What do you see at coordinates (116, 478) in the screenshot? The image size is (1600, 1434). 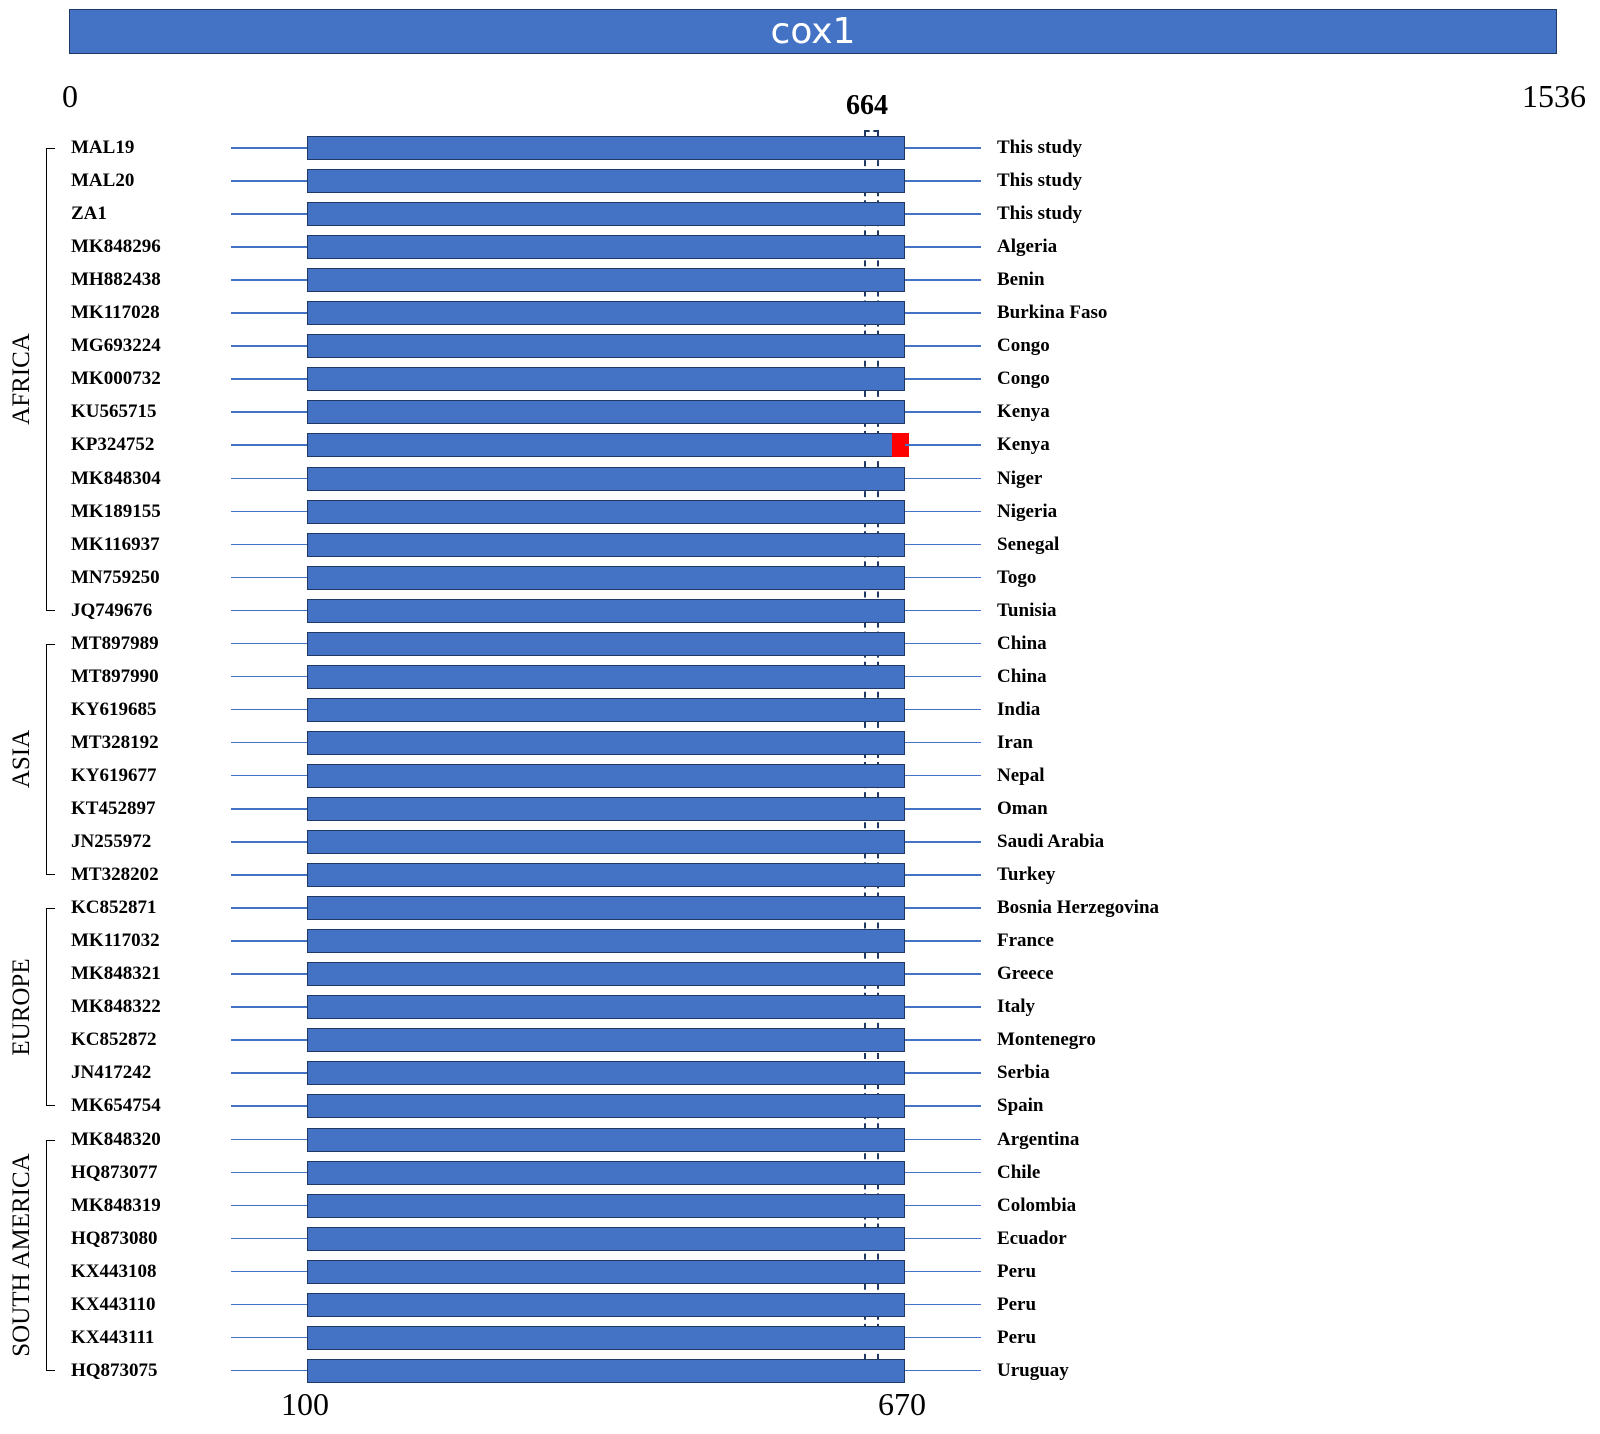 I see `accession-label: MK848304` at bounding box center [116, 478].